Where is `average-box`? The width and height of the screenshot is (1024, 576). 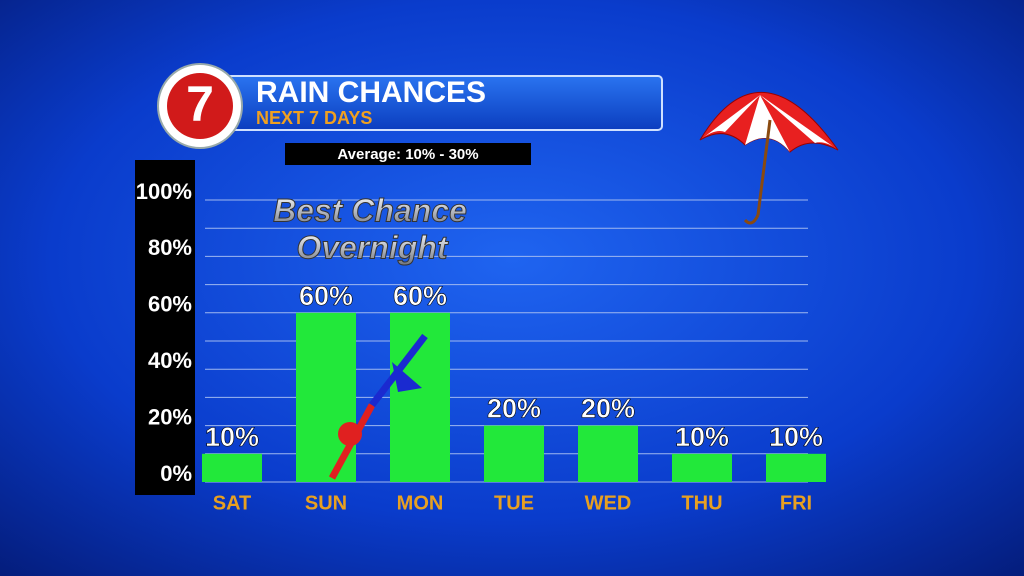
average-box is located at coordinates (408, 154).